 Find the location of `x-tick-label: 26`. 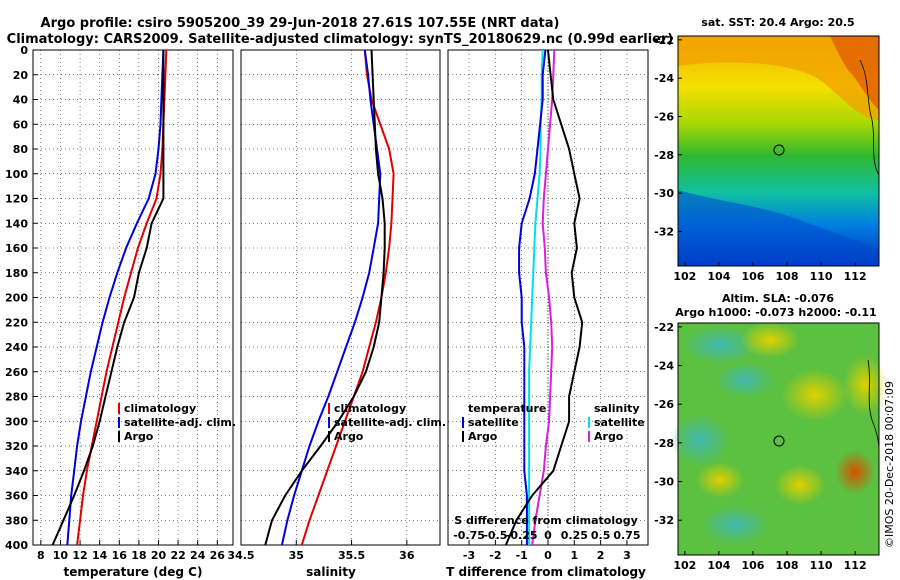

x-tick-label: 26 is located at coordinates (218, 555).